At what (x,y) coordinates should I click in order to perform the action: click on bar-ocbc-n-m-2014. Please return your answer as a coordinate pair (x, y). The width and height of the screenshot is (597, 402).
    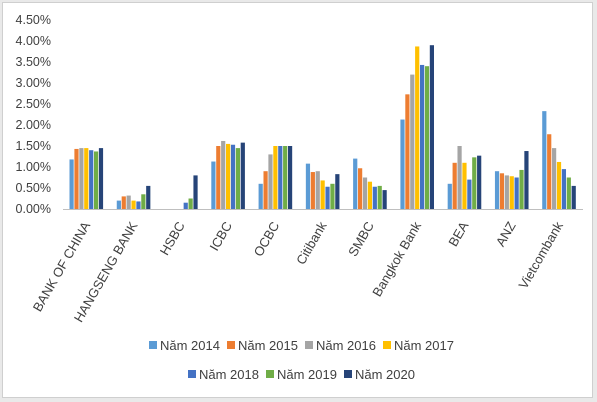
    Looking at the image, I should click on (260, 196).